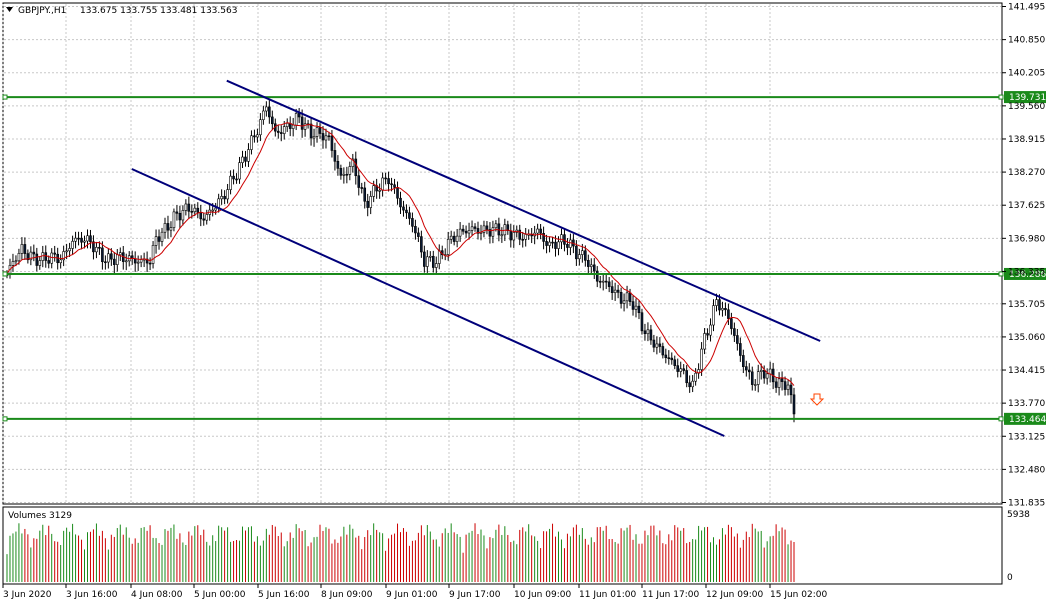  What do you see at coordinates (9, 9) in the screenshot?
I see `collapse-triangle-icon` at bounding box center [9, 9].